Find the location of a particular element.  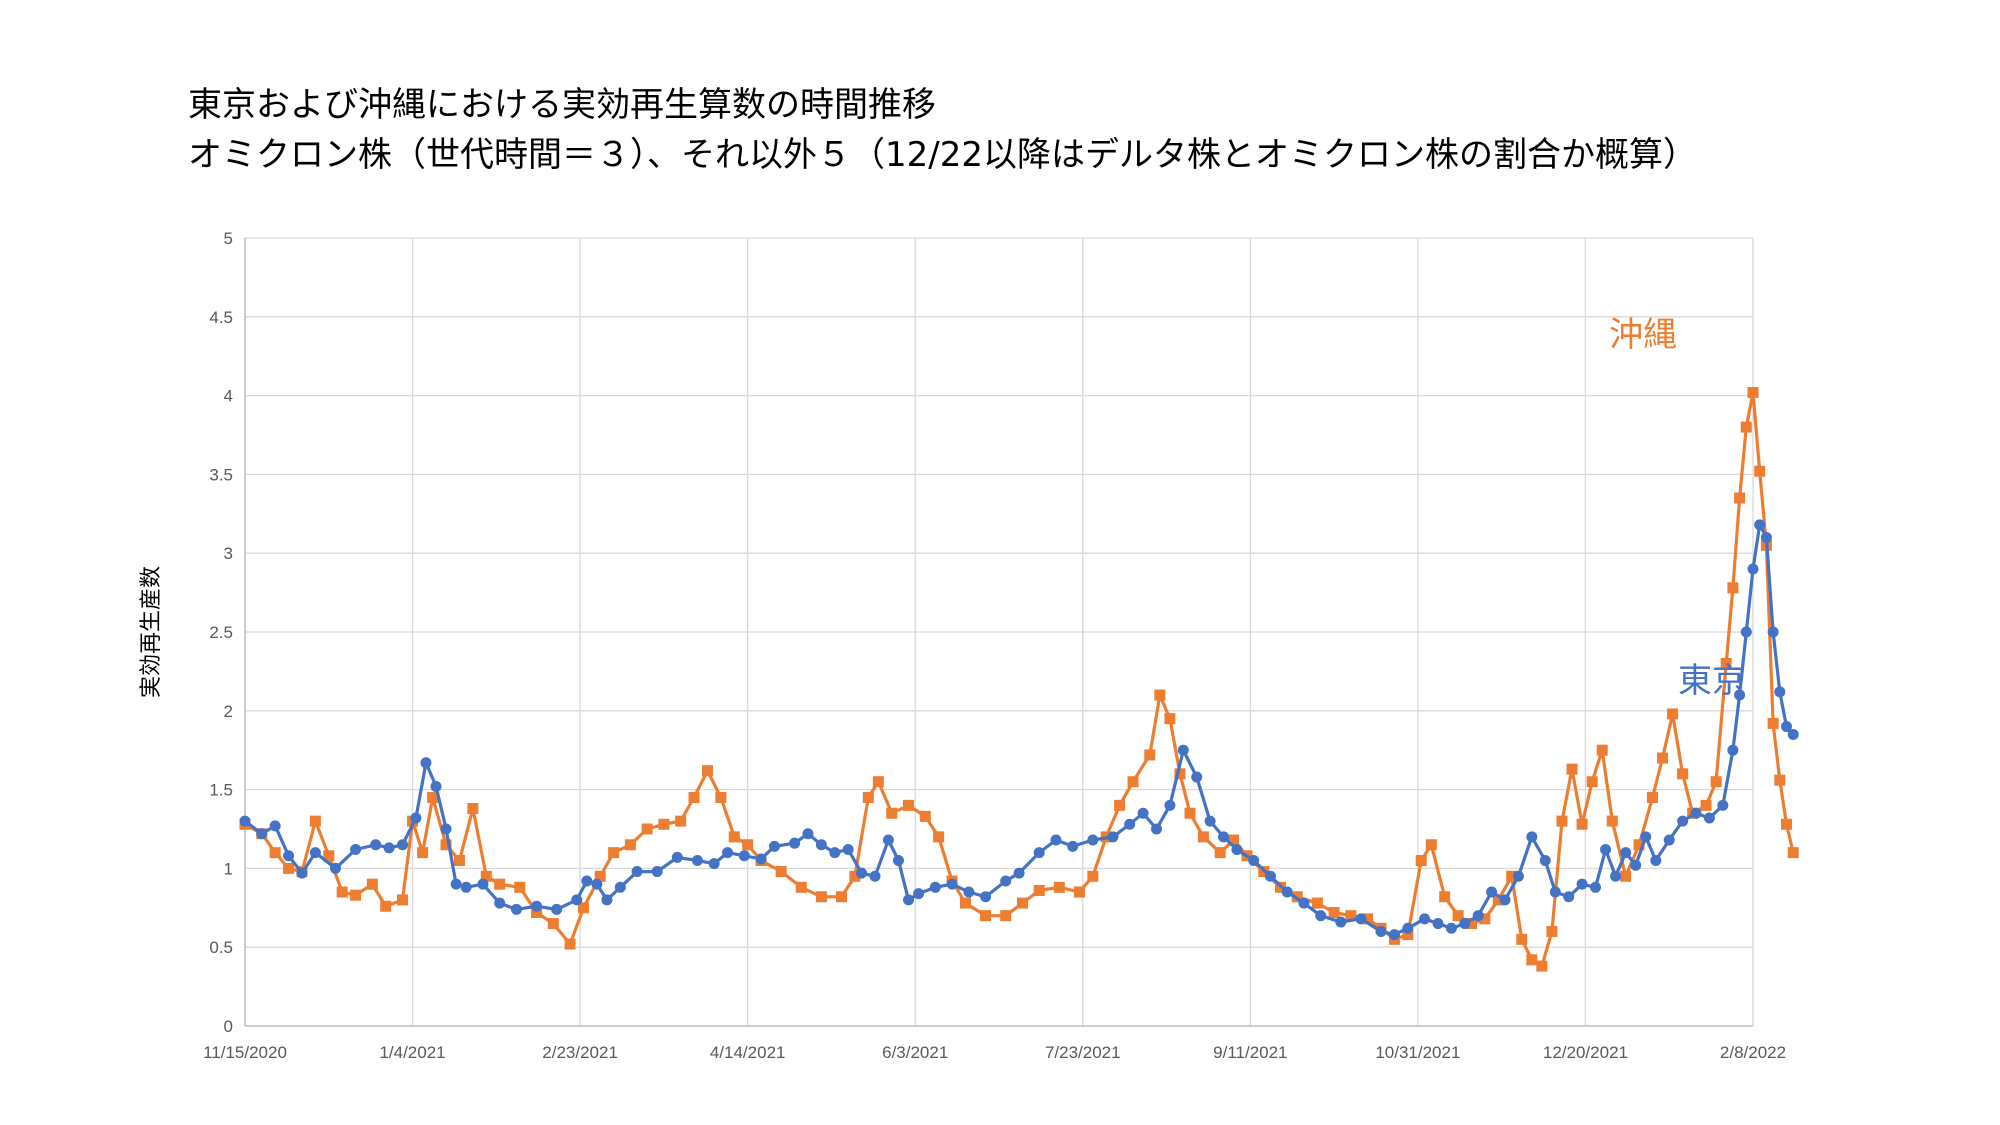

y-tick-label: 3.5 is located at coordinates (221, 474).